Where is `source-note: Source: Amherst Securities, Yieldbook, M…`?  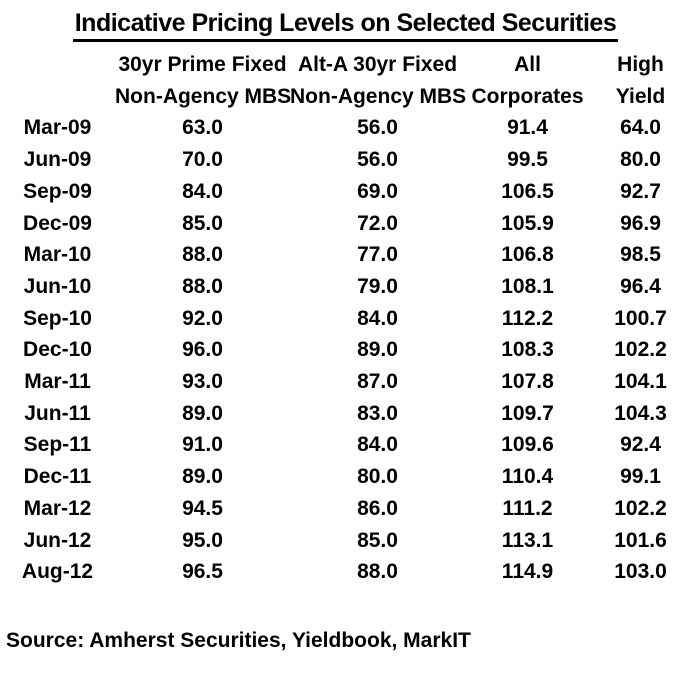
source-note: Source: Amherst Securities, Yieldbook, M… is located at coordinates (238, 640).